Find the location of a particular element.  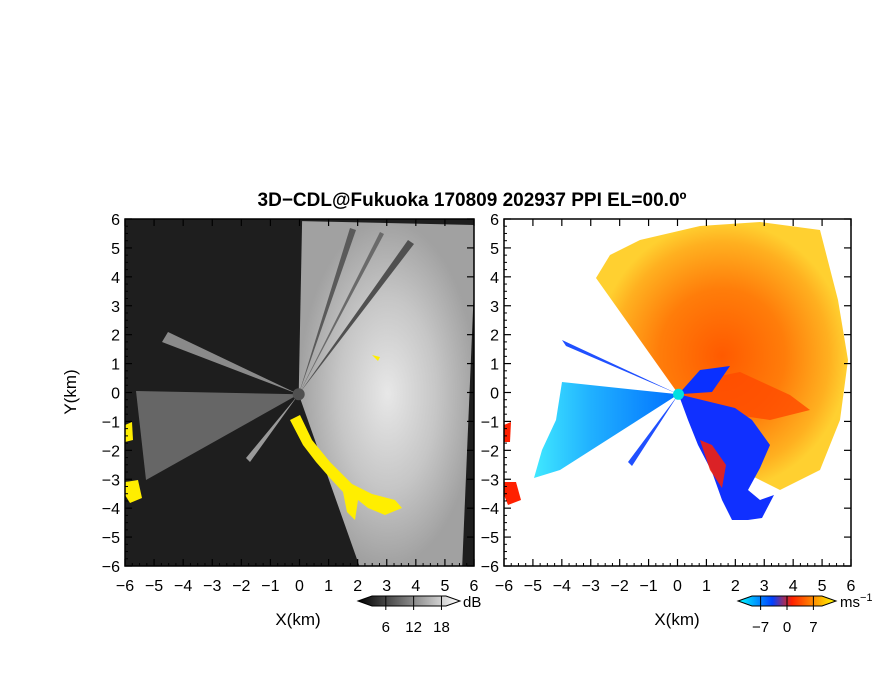

velocity-colorbar-unit-base: ms is located at coordinates (850, 602).